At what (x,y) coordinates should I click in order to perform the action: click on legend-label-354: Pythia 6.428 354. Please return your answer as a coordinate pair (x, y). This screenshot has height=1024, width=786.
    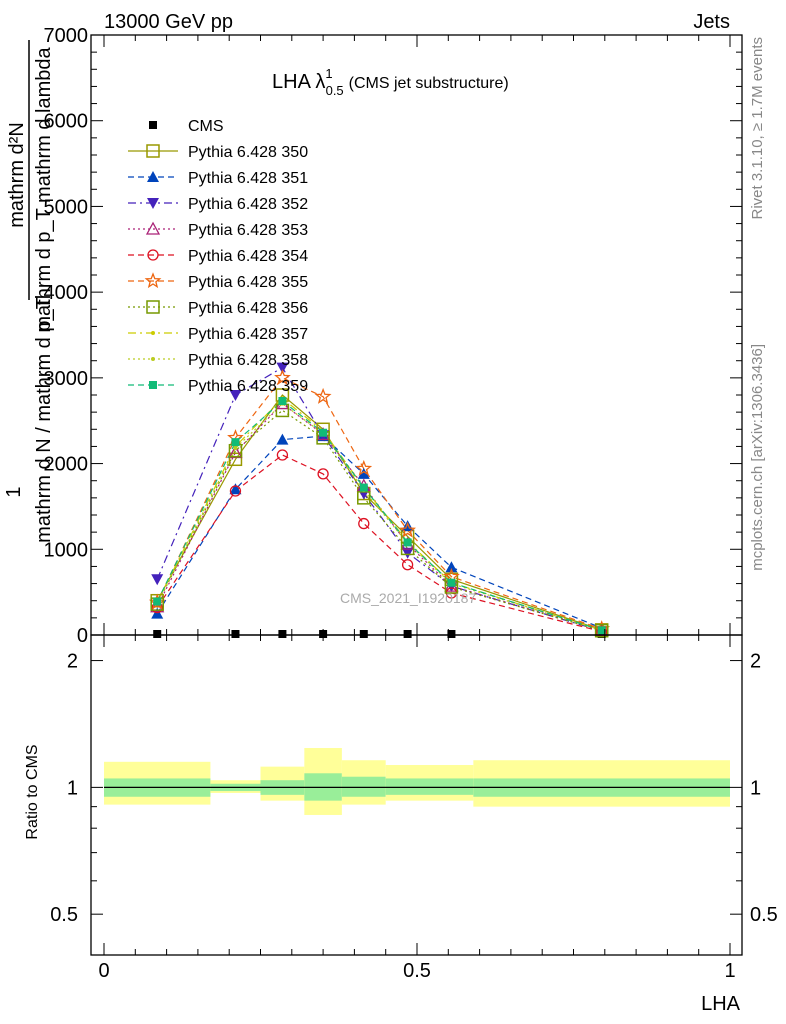
    Looking at the image, I should click on (248, 256).